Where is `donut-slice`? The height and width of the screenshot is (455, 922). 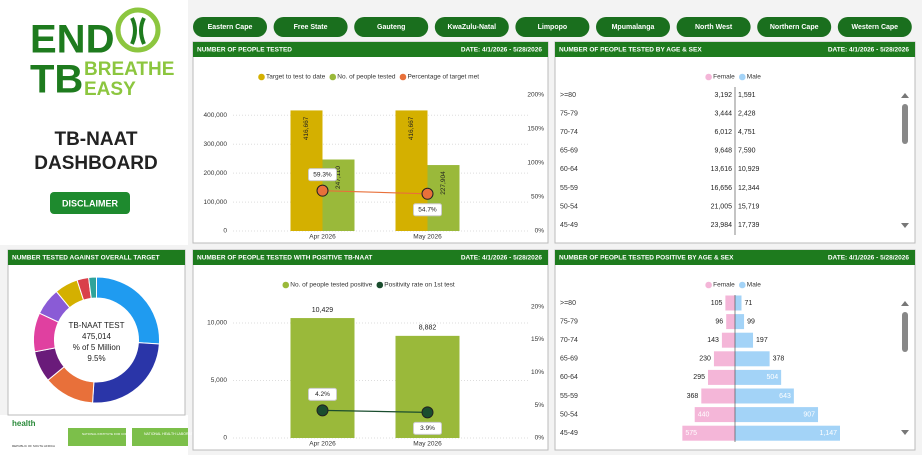 donut-slice is located at coordinates (92, 287).